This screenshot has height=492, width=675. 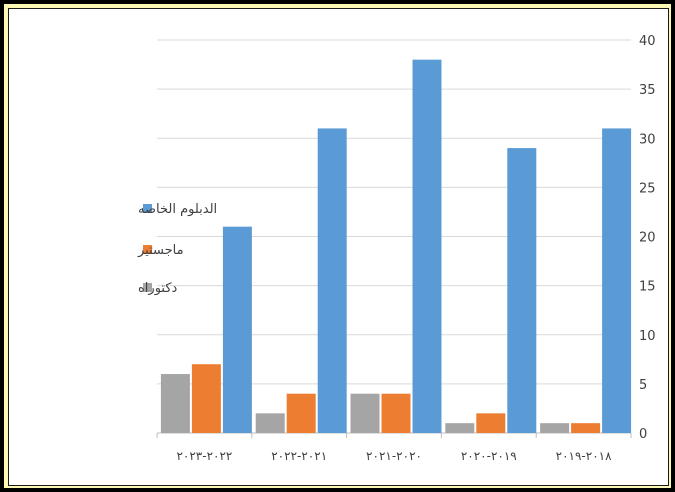 I want to click on legend-label-0: الدبلوم الخاصه, so click(x=177, y=209).